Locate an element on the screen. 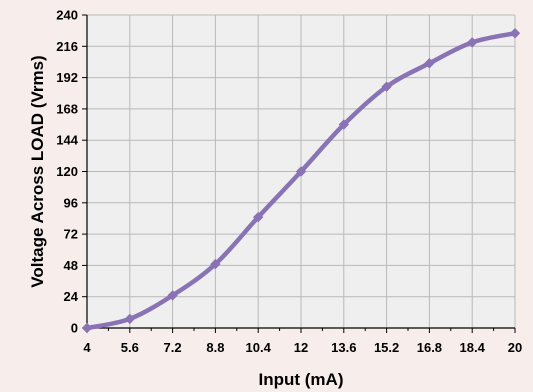 This screenshot has height=392, width=533. y-tick-label: 192 is located at coordinates (67, 77).